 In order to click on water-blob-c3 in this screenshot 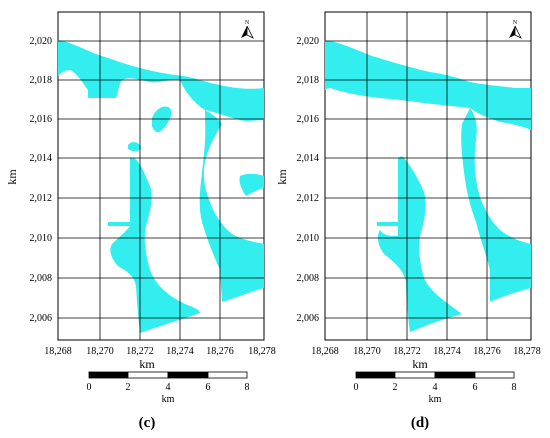, I will do `click(251, 184)`.